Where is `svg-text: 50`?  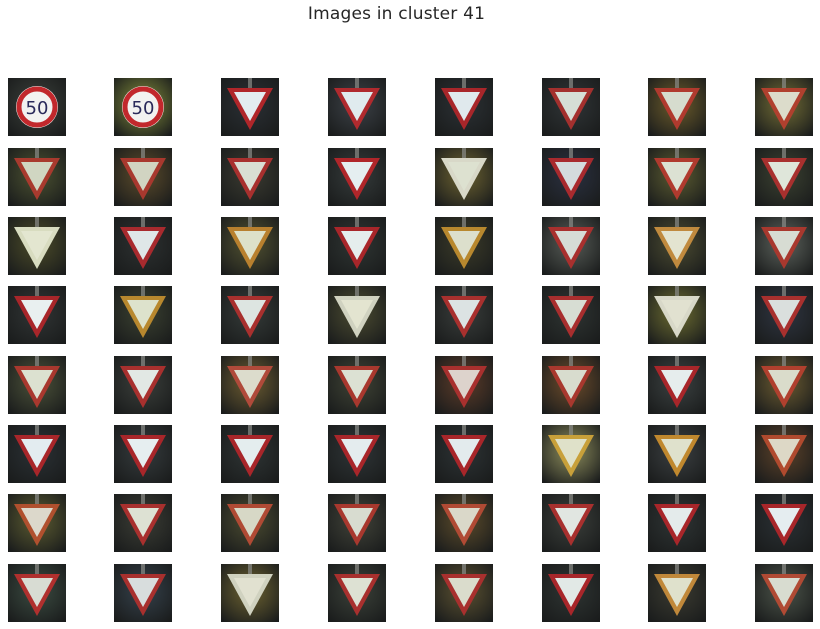 svg-text: 50 is located at coordinates (143, 108).